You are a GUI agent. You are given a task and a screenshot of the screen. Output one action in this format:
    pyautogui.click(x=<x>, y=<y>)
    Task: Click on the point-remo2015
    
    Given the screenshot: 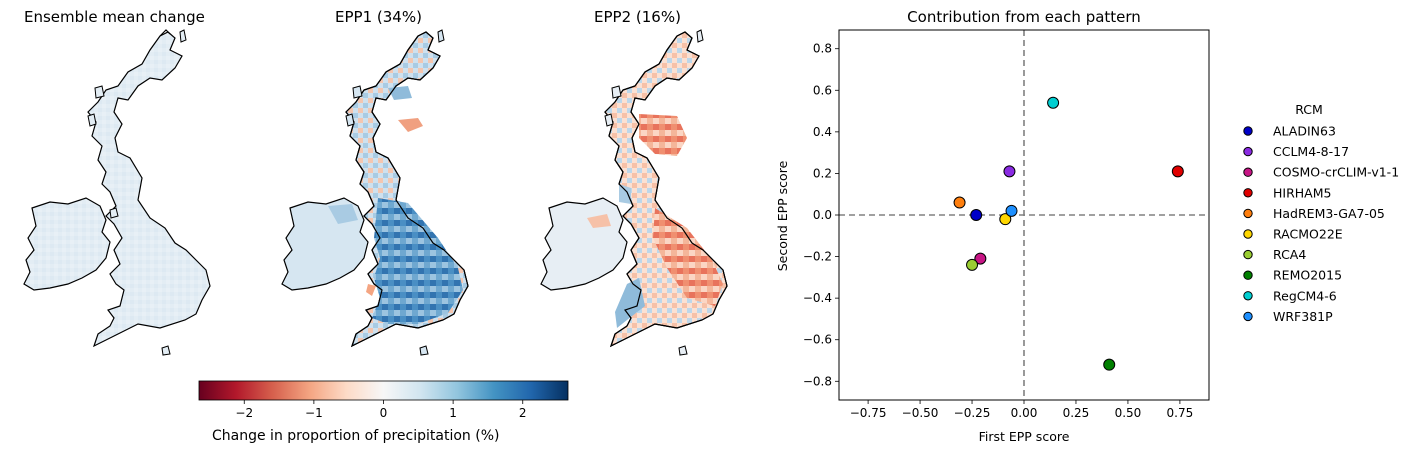 What is the action you would take?
    pyautogui.click(x=1109, y=364)
    